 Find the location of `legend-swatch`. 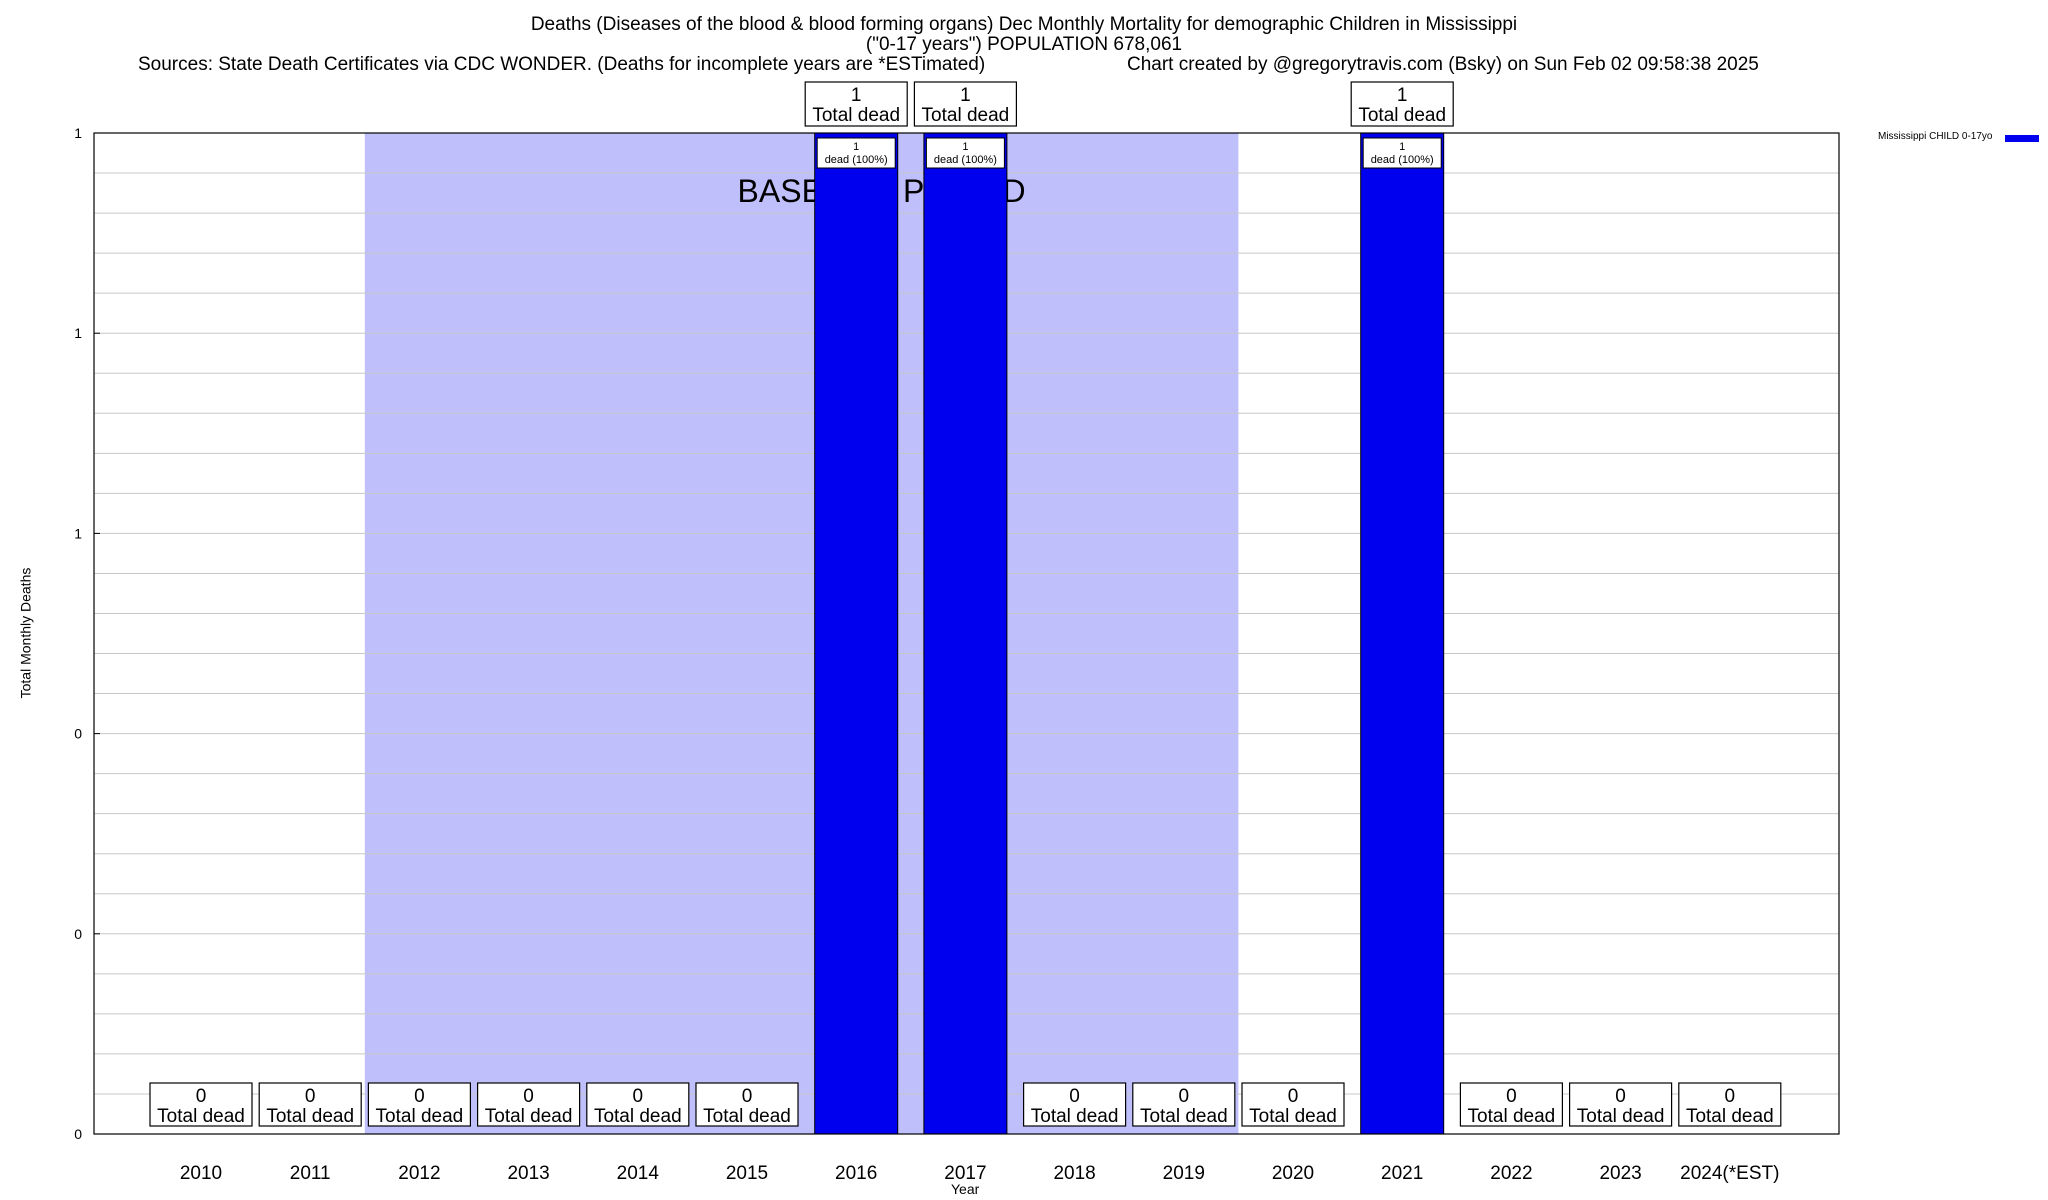

legend-swatch is located at coordinates (2022, 138).